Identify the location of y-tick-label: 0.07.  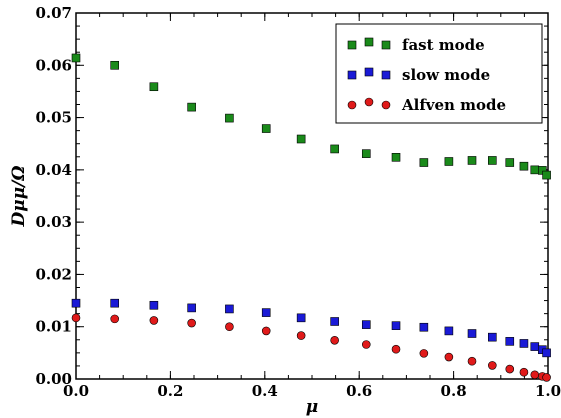
(53, 13).